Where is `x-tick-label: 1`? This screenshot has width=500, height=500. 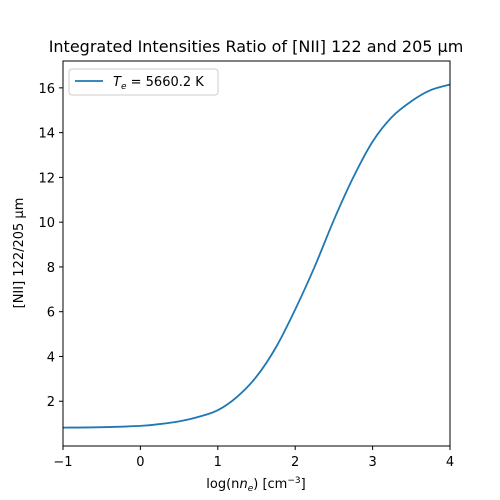 x-tick-label: 1 is located at coordinates (218, 462).